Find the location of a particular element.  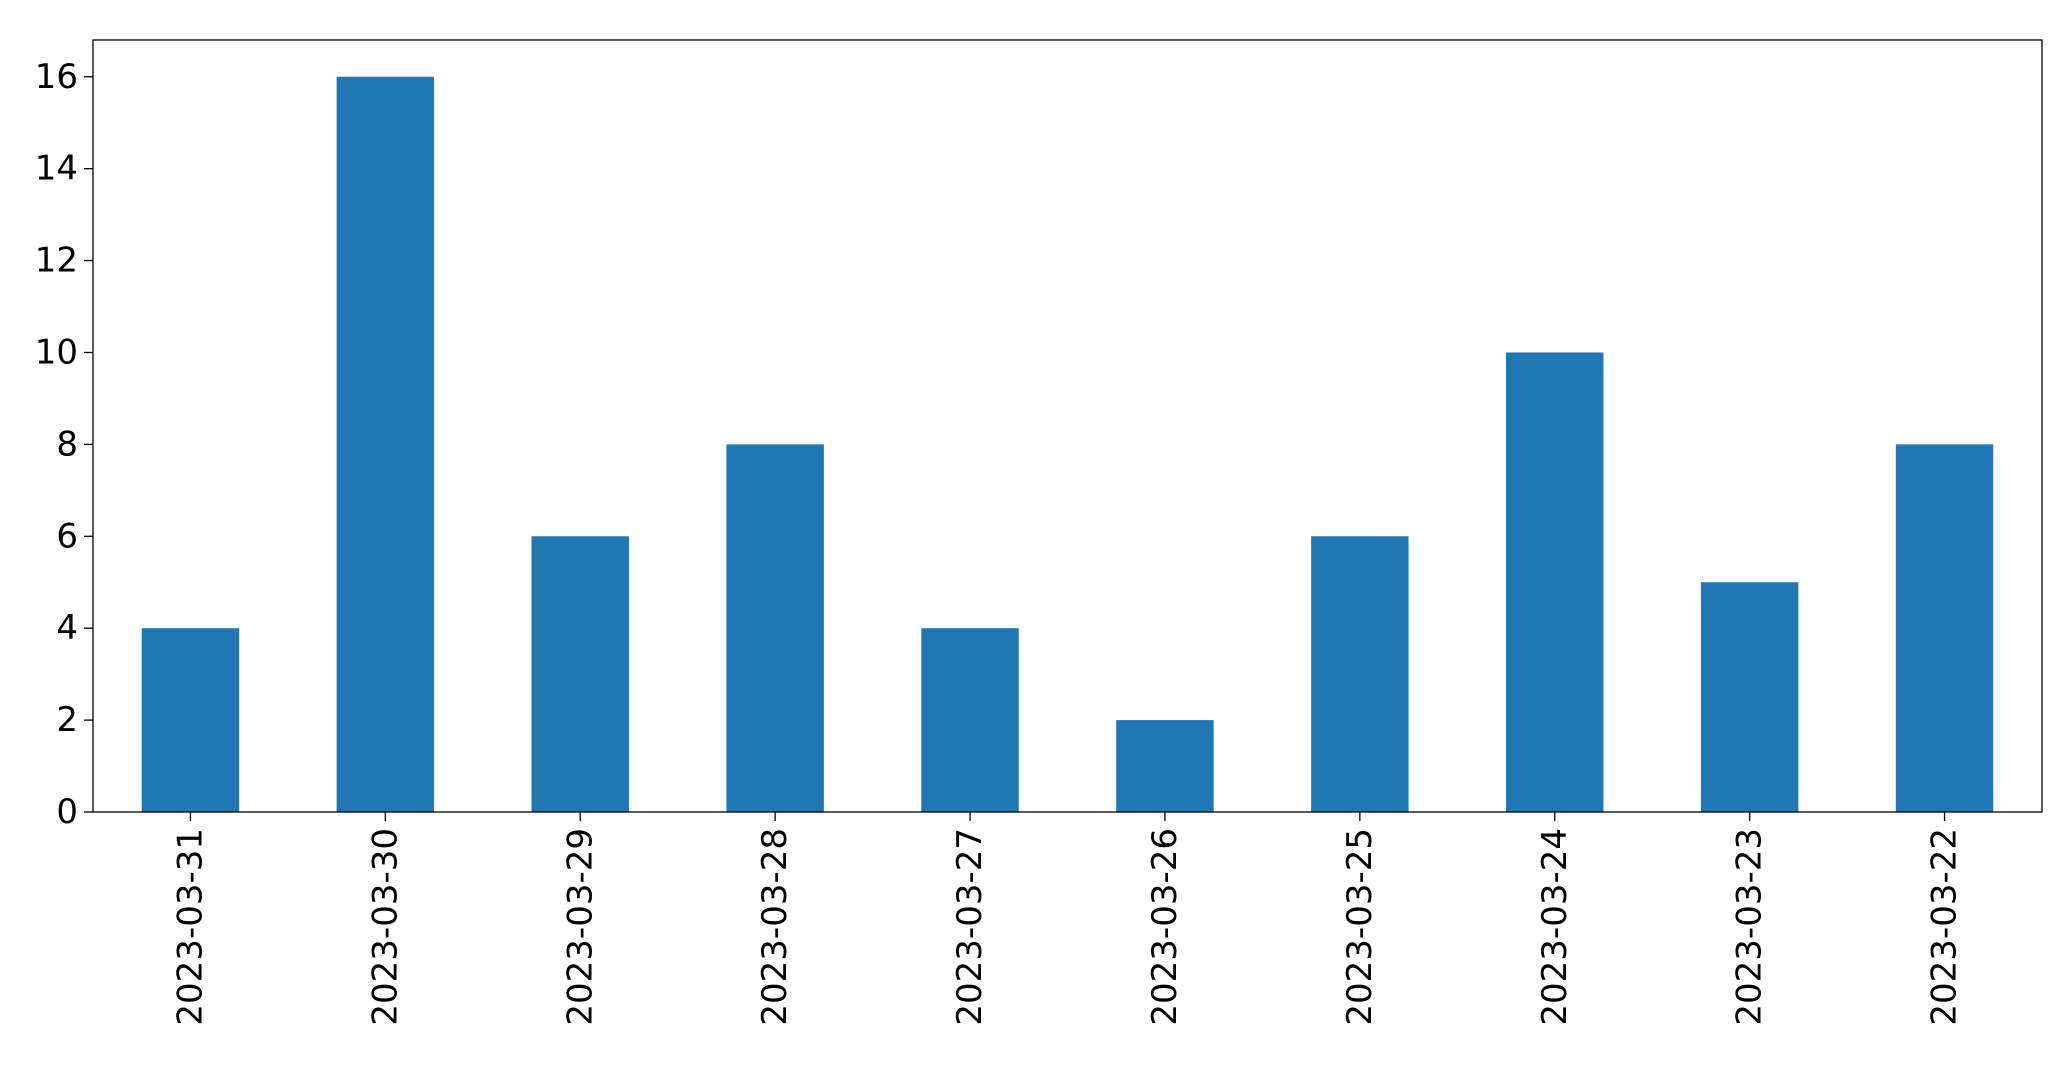

y-tick-label: 0 is located at coordinates (67, 812).